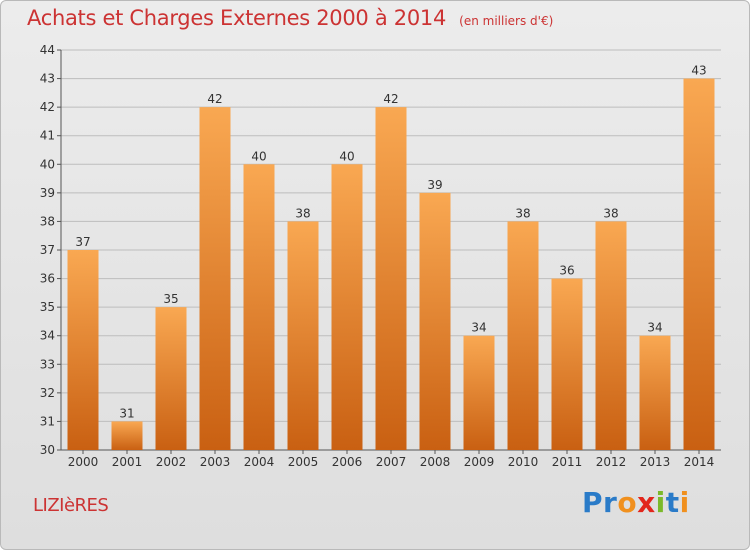 This screenshot has height=550, width=750. I want to click on y-tick-label: 37, so click(47, 250).